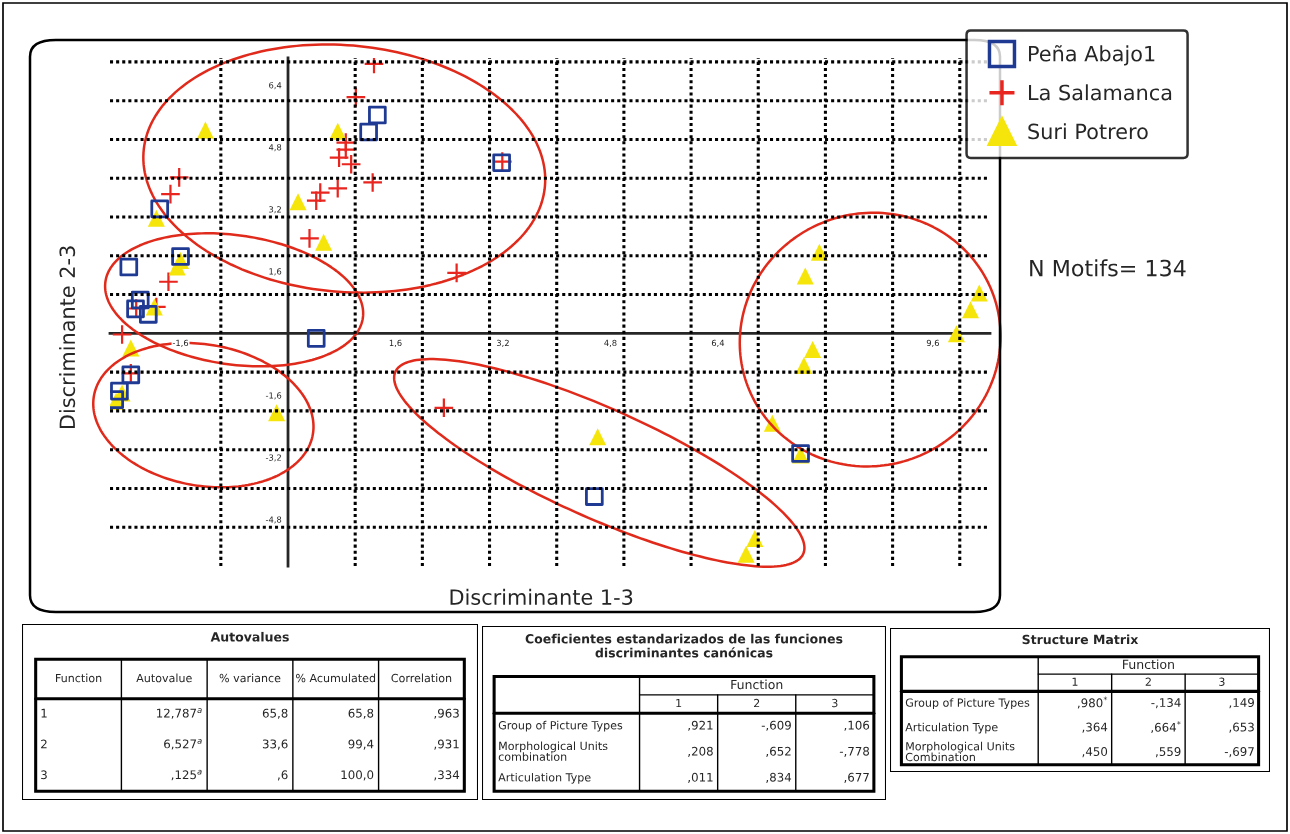 Image resolution: width=1290 pixels, height=834 pixels. Describe the element at coordinates (1100, 92) in the screenshot. I see `legend-label: La Salamanca` at that location.